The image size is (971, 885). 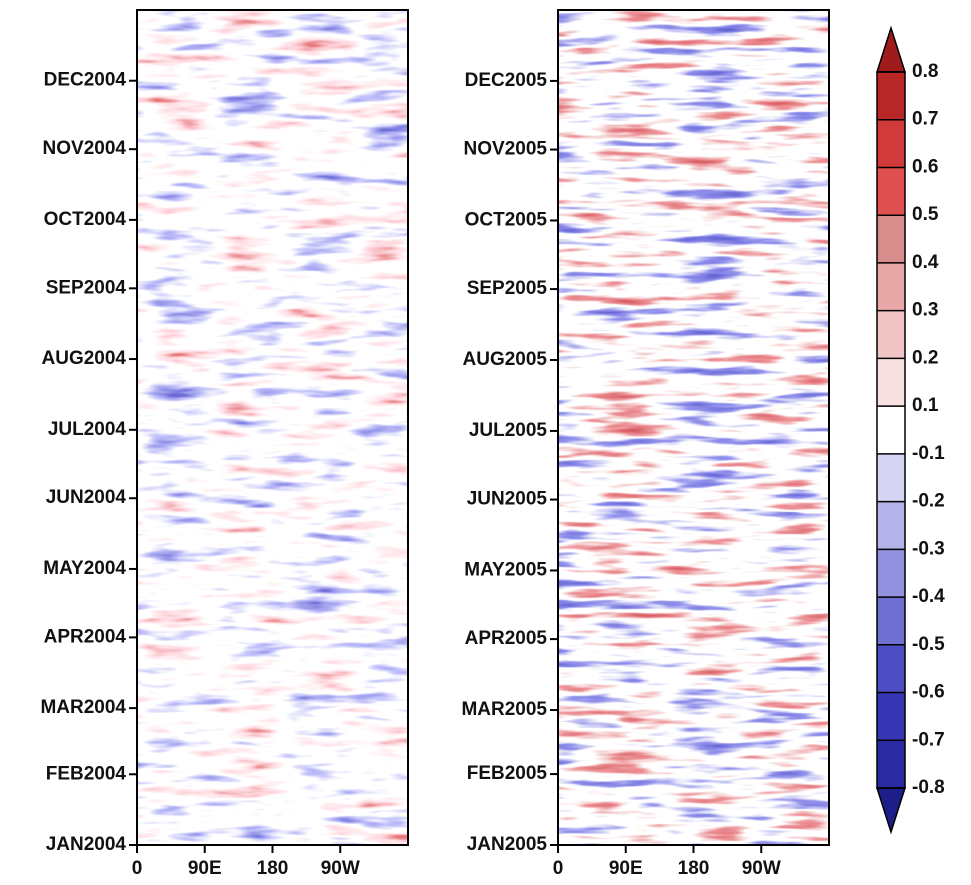 What do you see at coordinates (928, 692) in the screenshot?
I see `colorbar-label: -0.6` at bounding box center [928, 692].